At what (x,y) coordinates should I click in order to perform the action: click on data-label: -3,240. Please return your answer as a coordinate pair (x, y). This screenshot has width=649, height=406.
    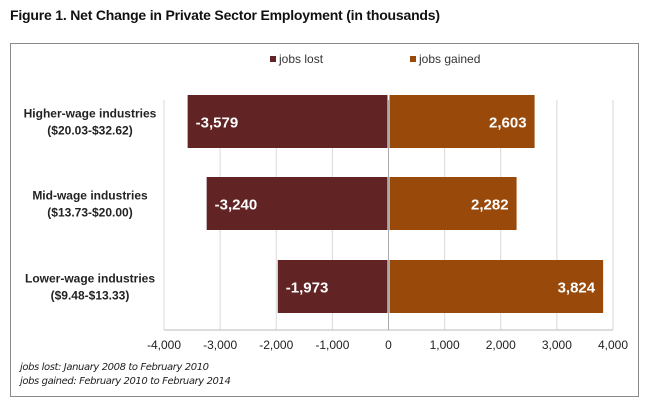
    Looking at the image, I should click on (236, 205).